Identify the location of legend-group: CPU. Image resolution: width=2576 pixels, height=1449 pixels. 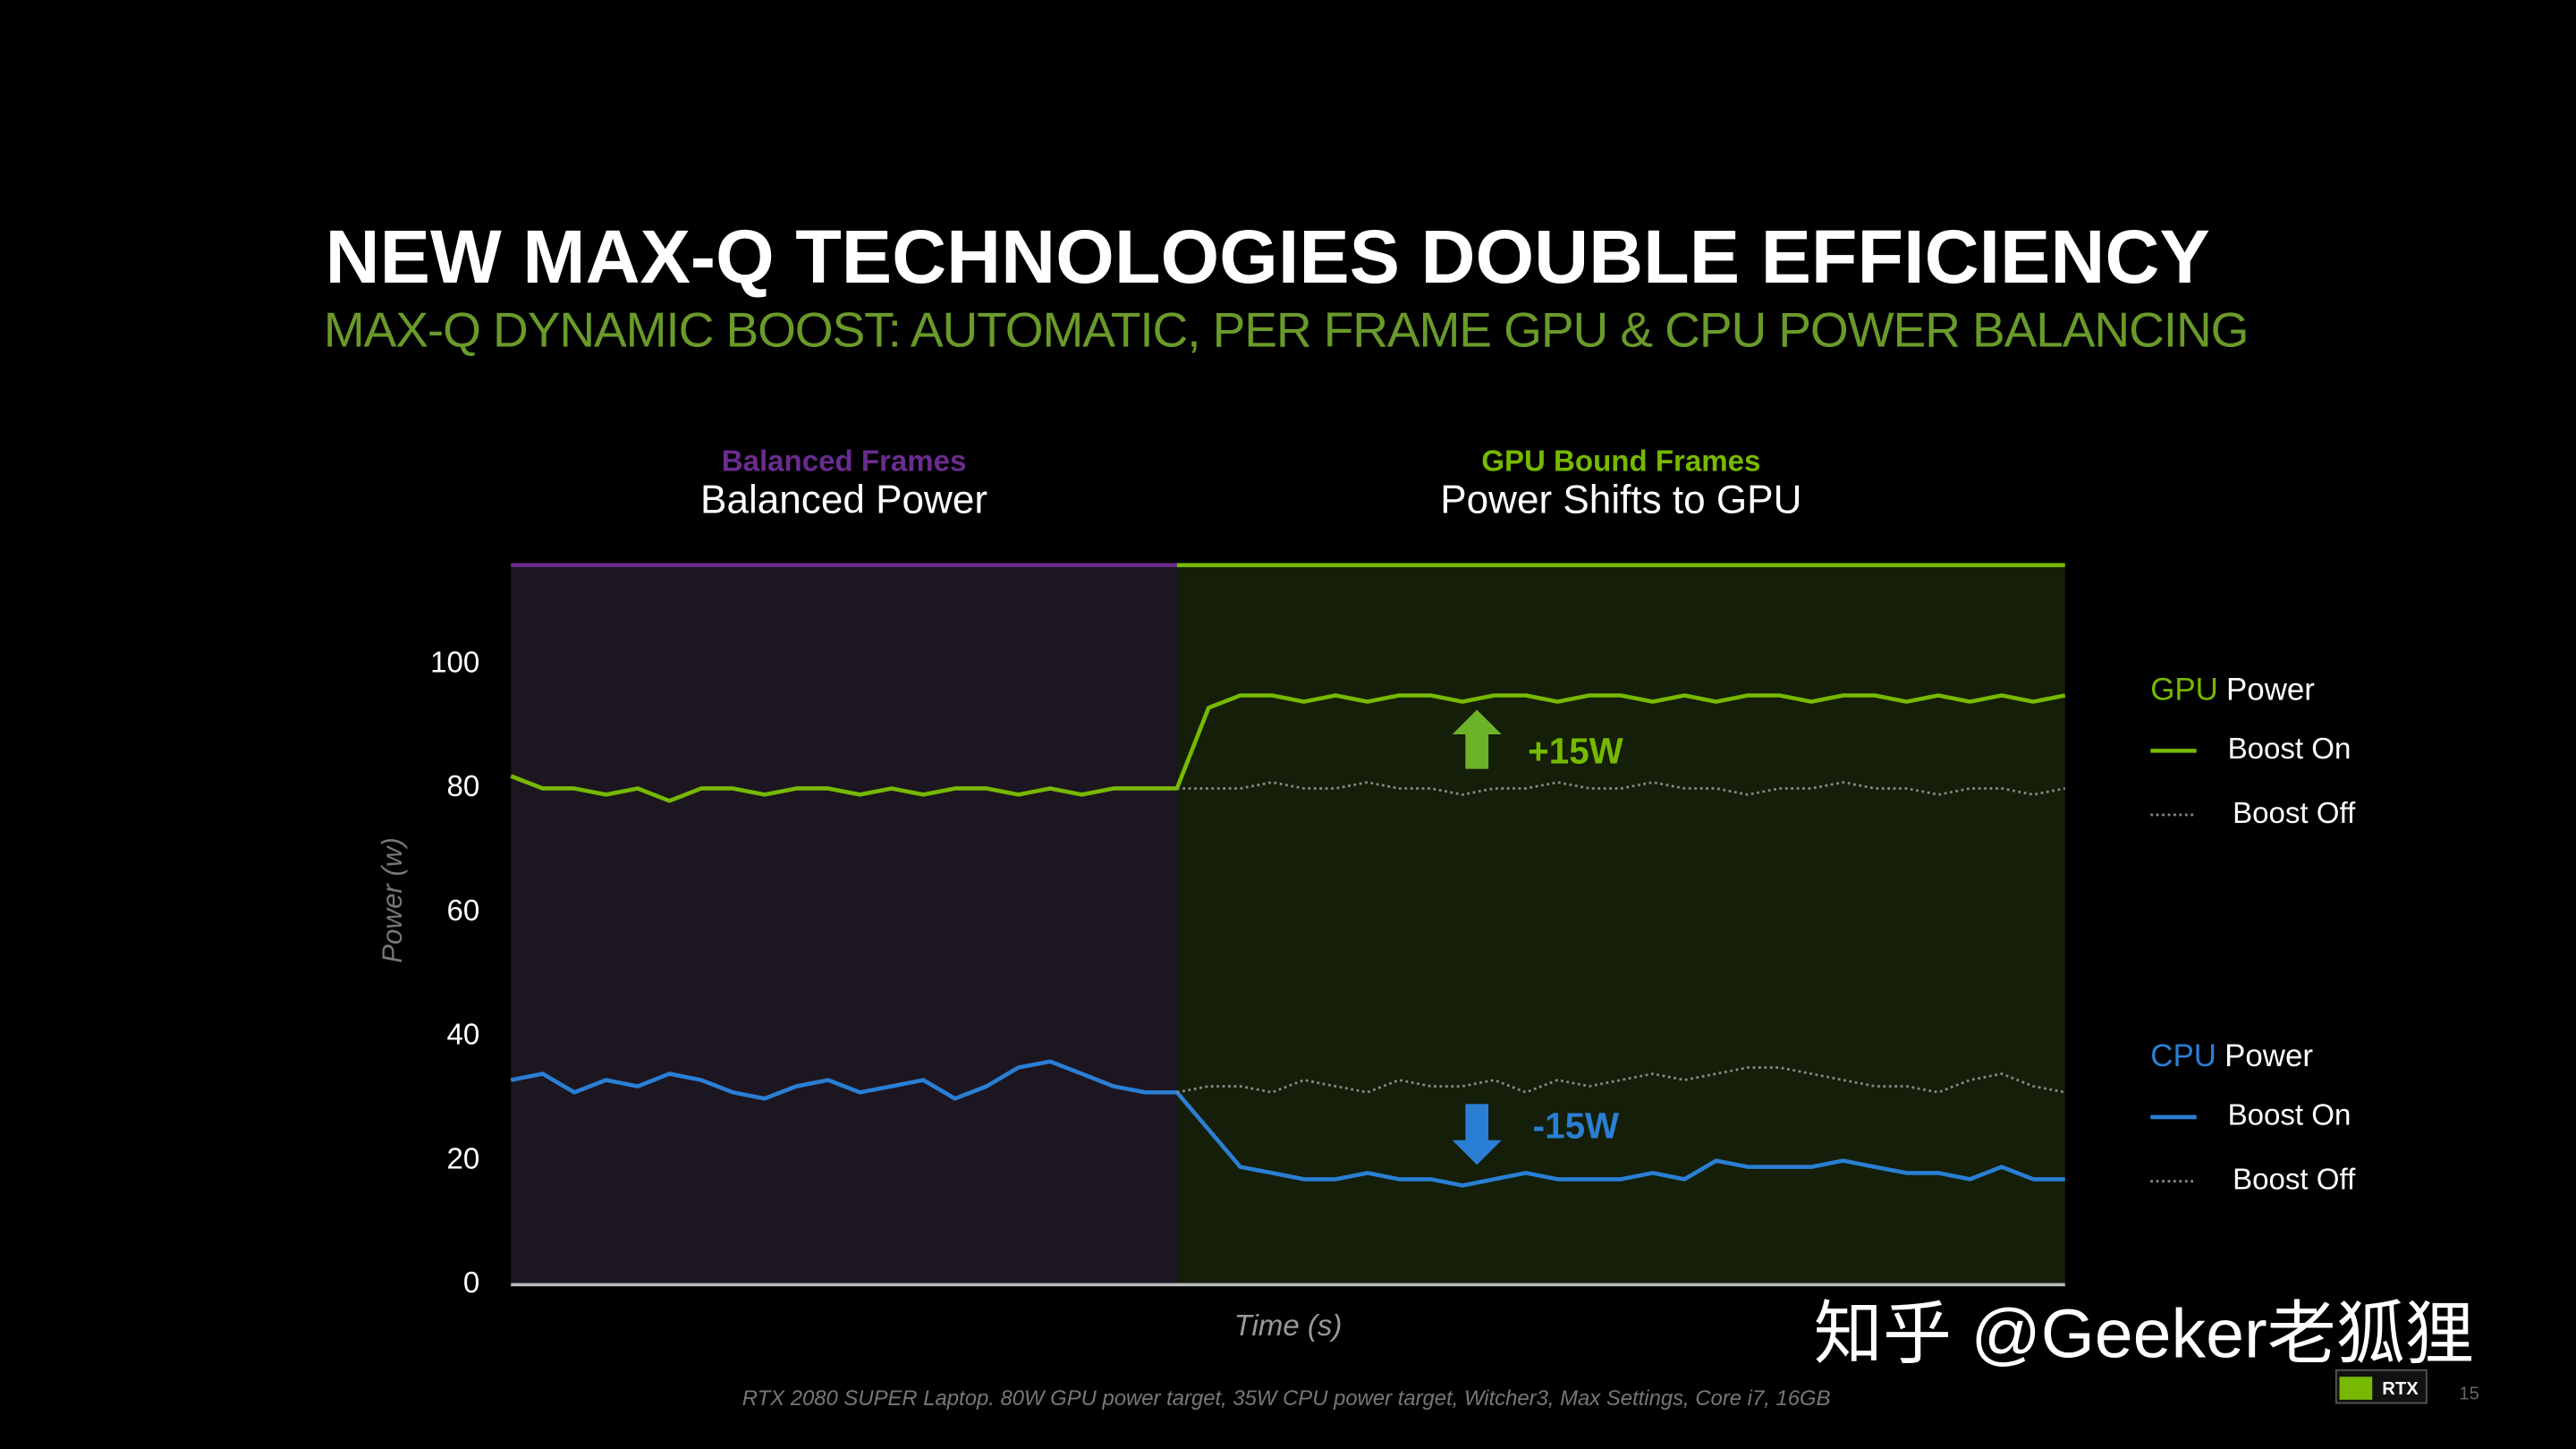
(2183, 1055).